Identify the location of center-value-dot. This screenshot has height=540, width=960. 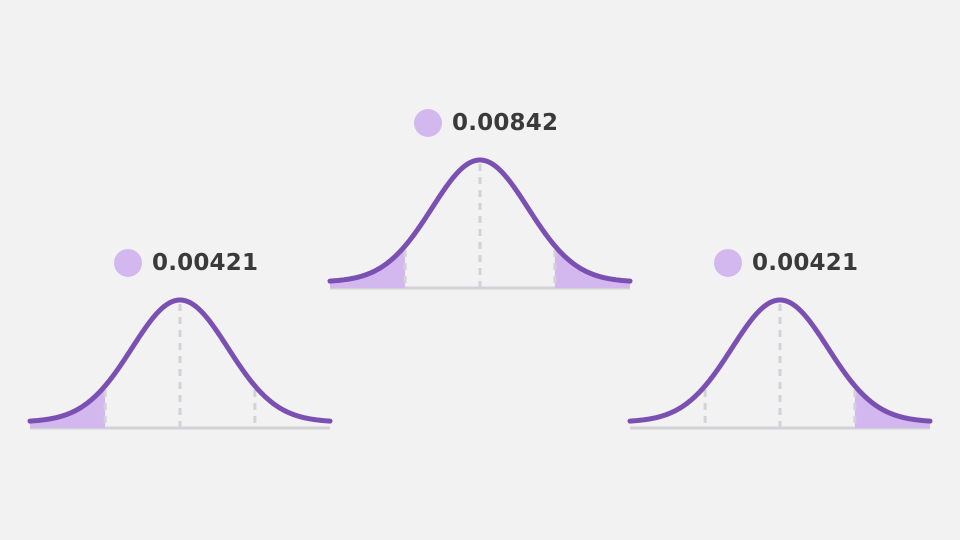
(428, 123).